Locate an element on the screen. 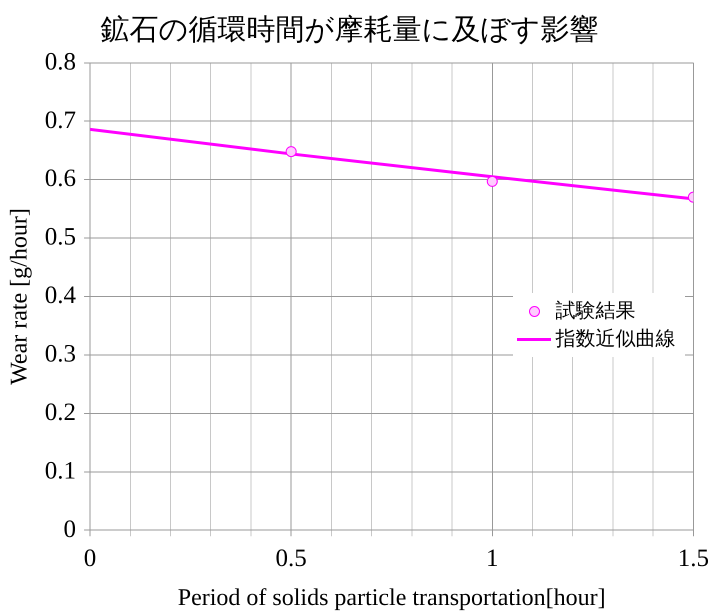 The image size is (717, 615). y-tick-label: 0.2 is located at coordinates (60, 412).